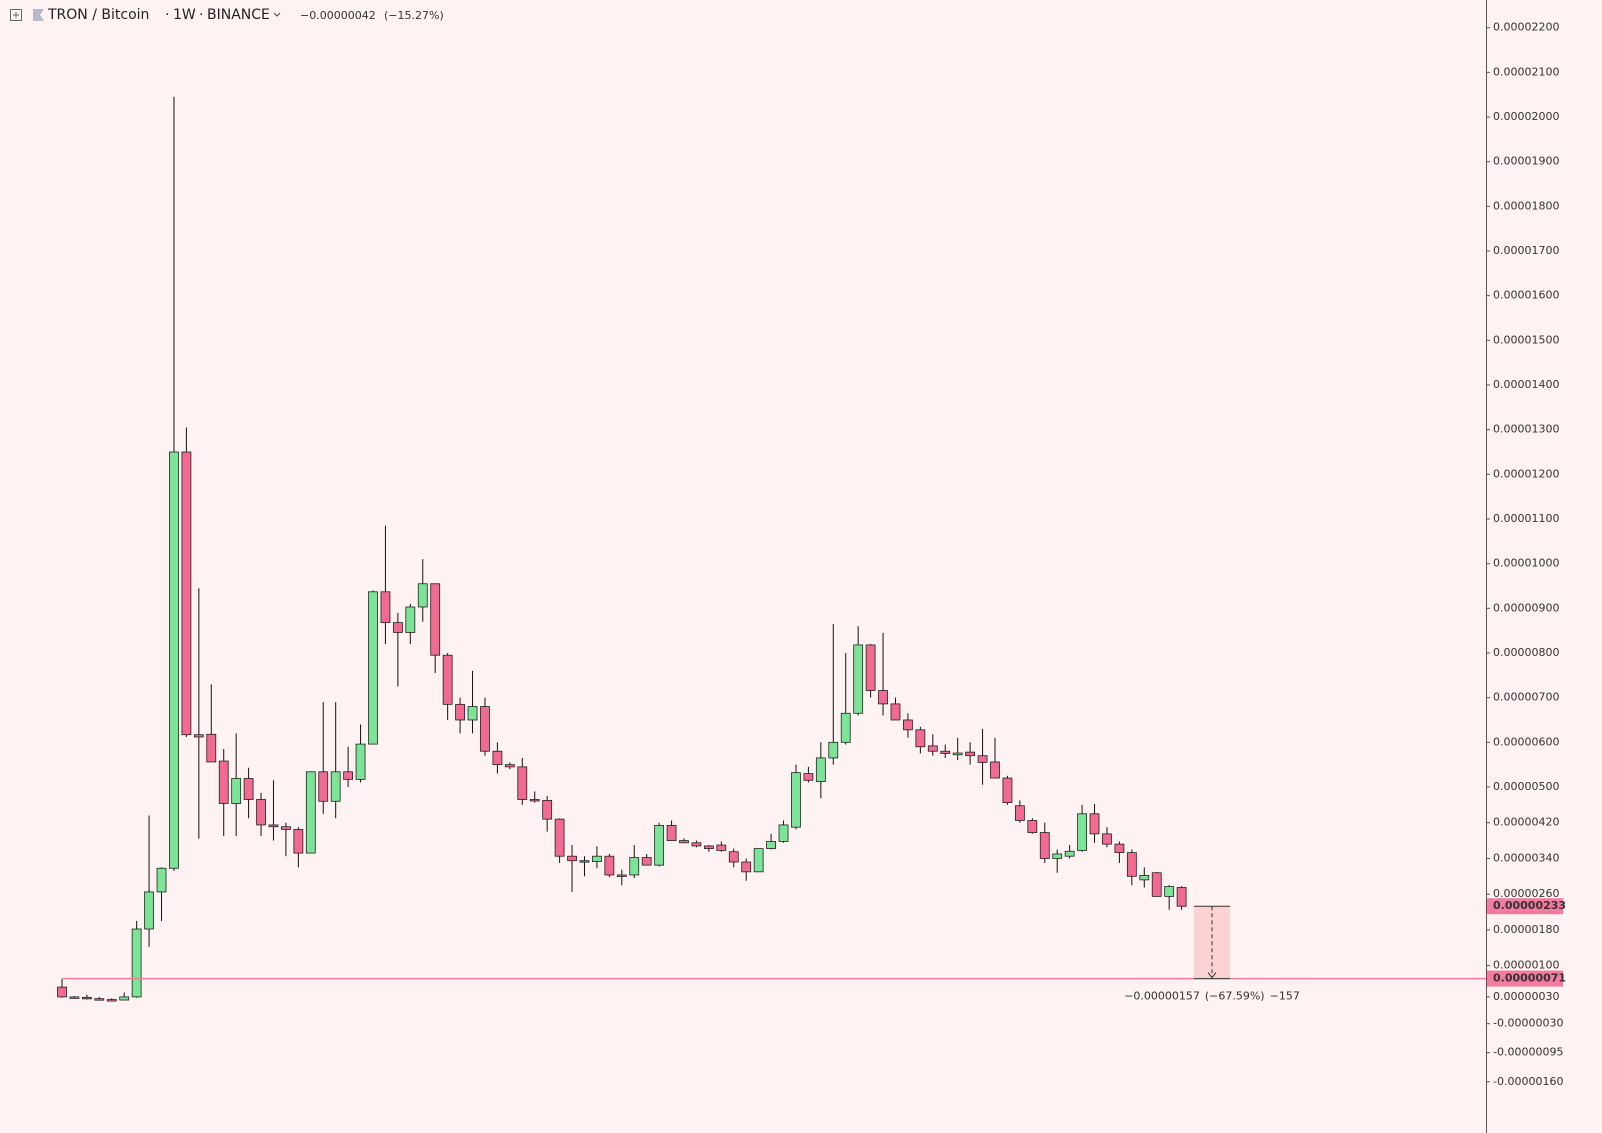 The width and height of the screenshot is (1602, 1133). What do you see at coordinates (38, 15) in the screenshot?
I see `flag-icon` at bounding box center [38, 15].